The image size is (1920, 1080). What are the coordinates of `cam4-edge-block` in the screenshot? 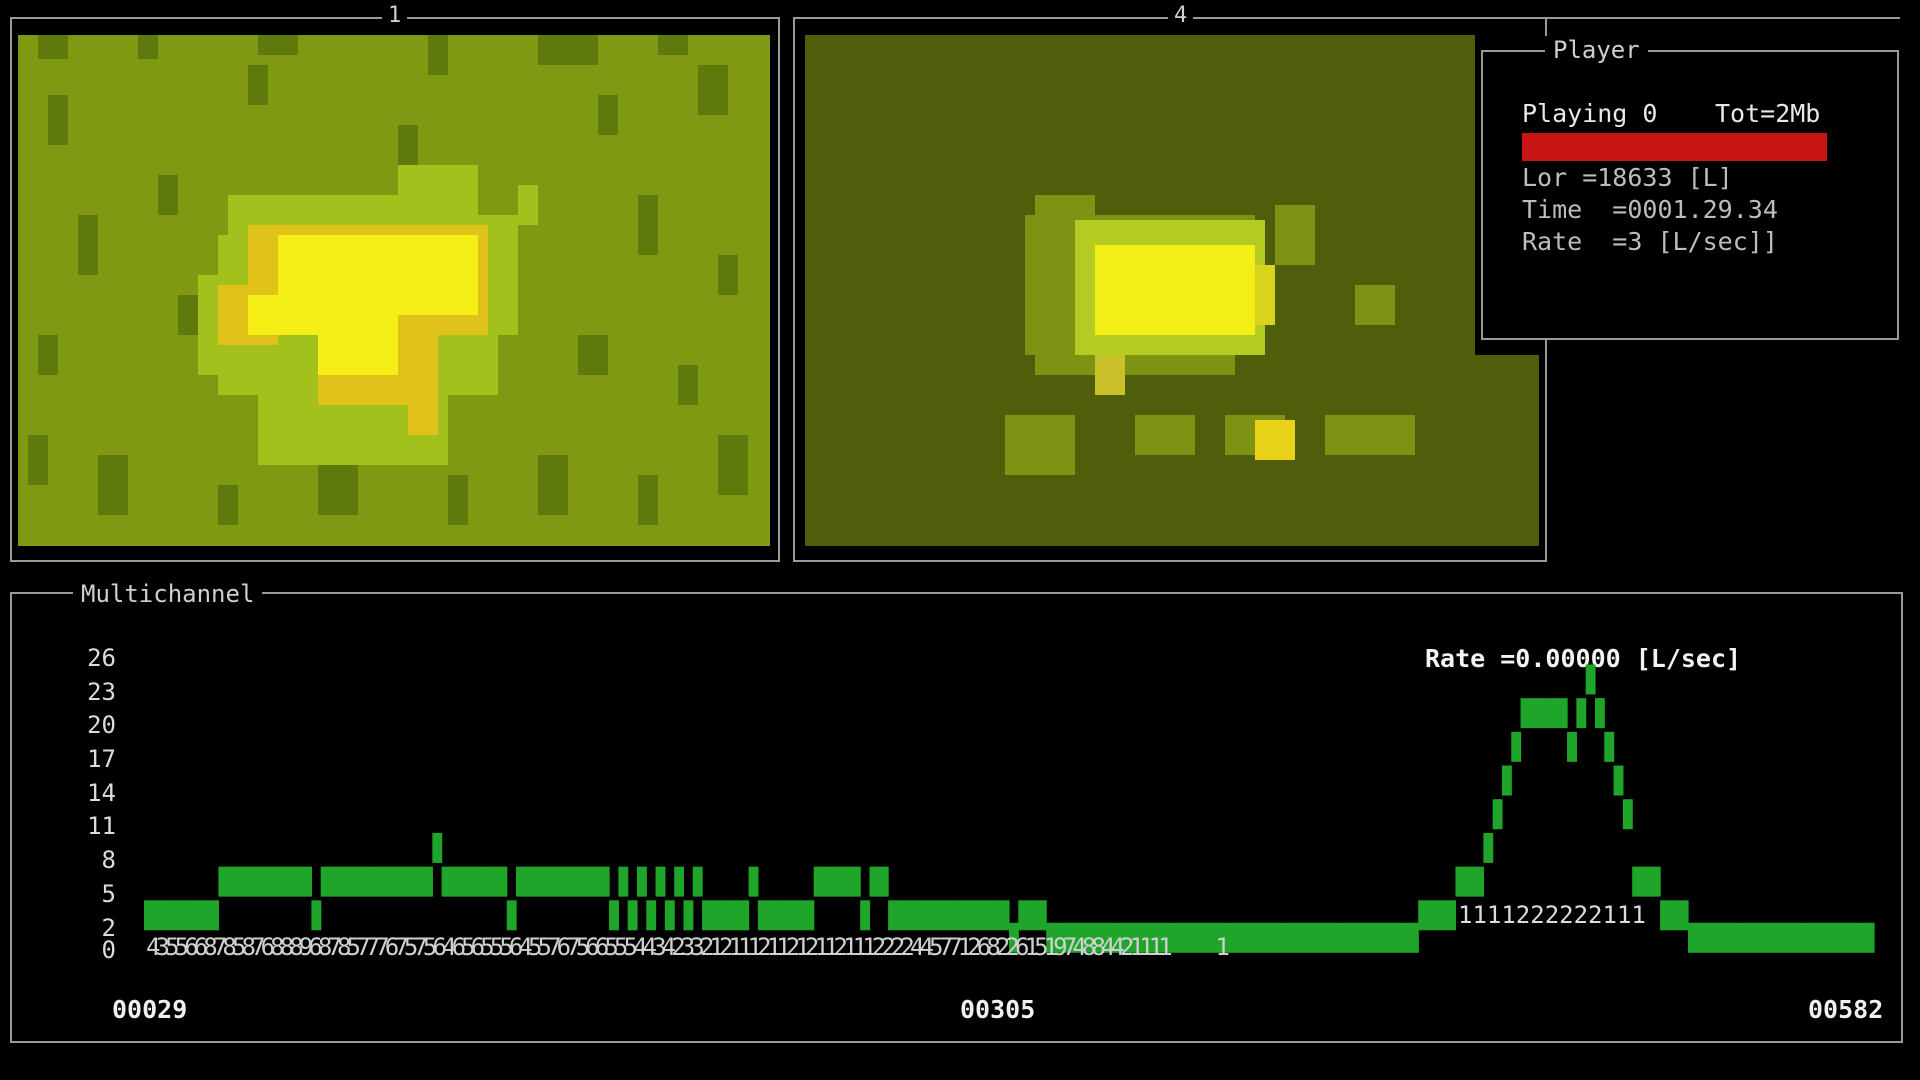 It's located at (1265, 295).